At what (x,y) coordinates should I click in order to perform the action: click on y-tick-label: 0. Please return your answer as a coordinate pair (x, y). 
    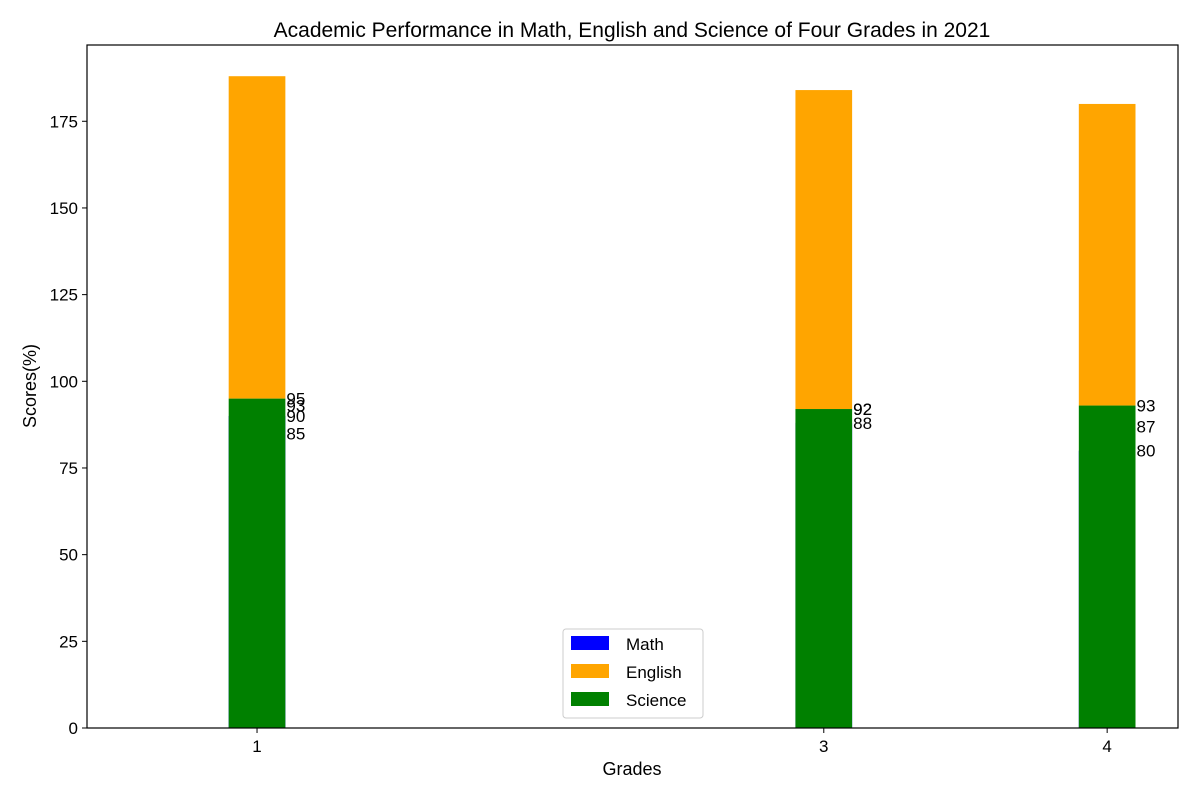
    Looking at the image, I should click on (73, 728).